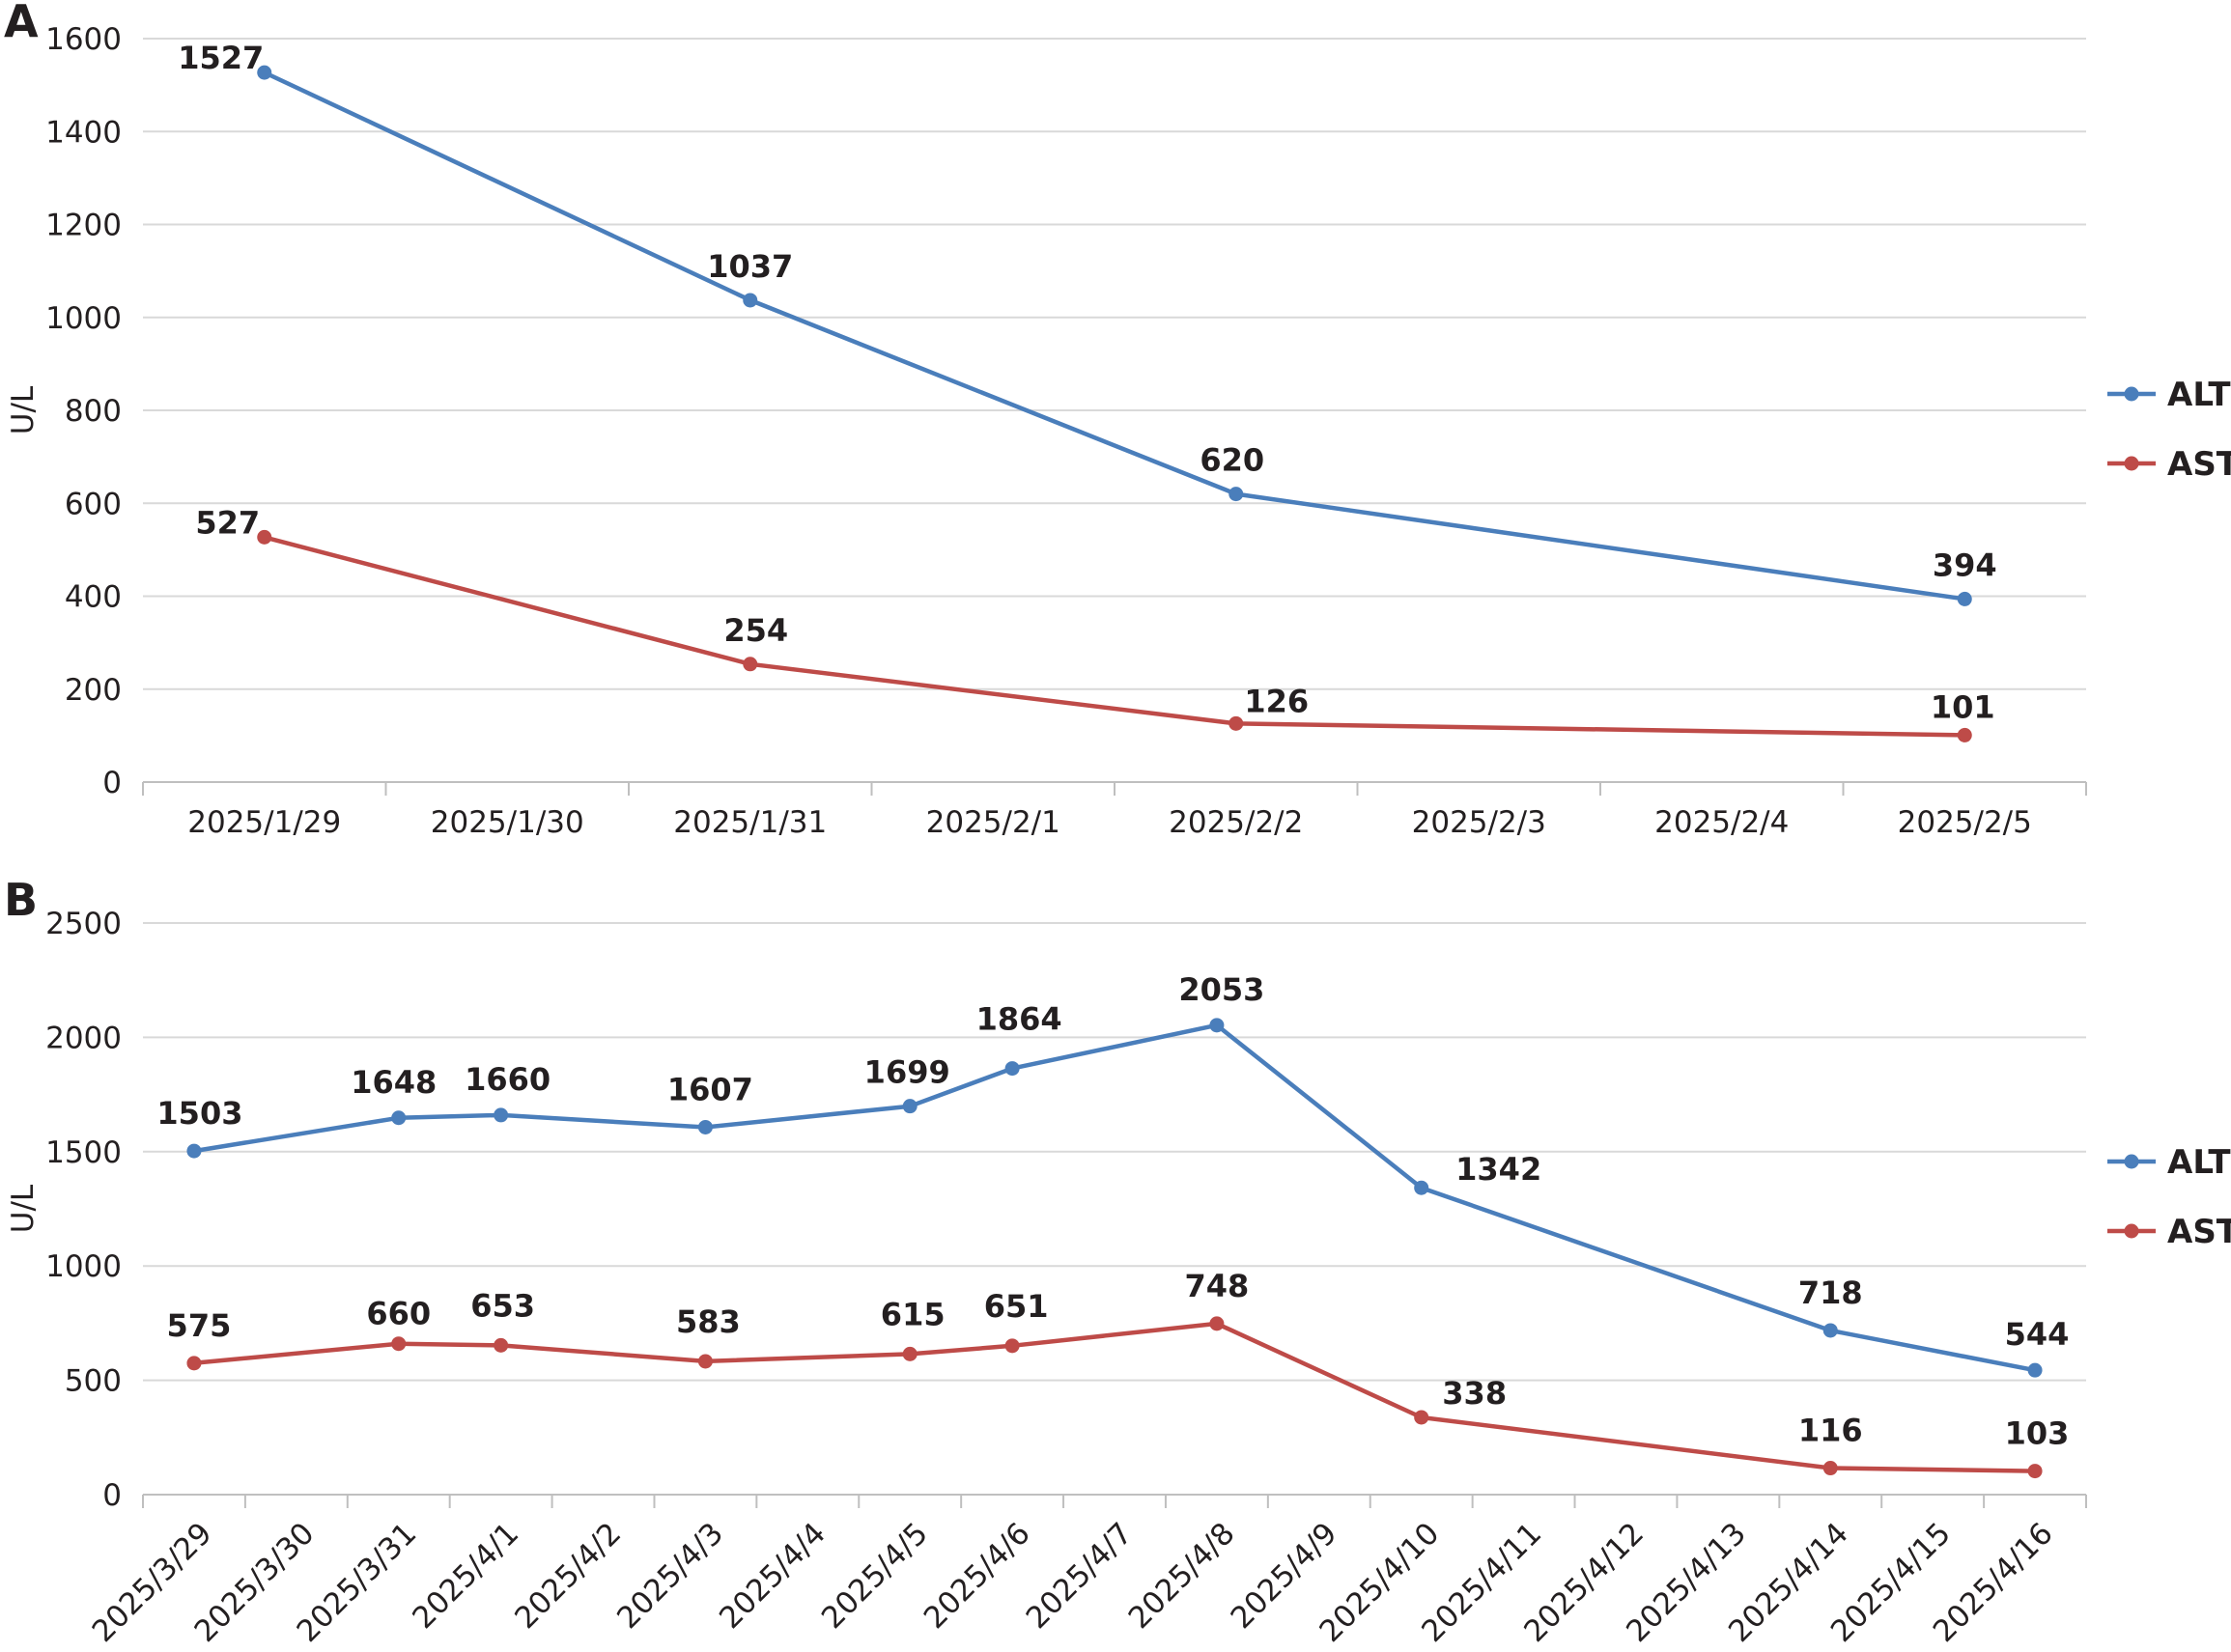 This screenshot has width=2231, height=1652. I want to click on x-tick-label: 2025/4/2, so click(568, 1576).